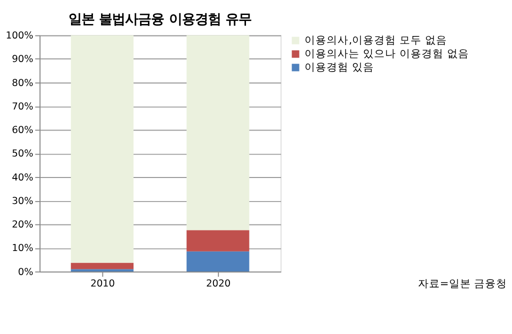  What do you see at coordinates (23, 154) in the screenshot?
I see `y-tick-label: 50%` at bounding box center [23, 154].